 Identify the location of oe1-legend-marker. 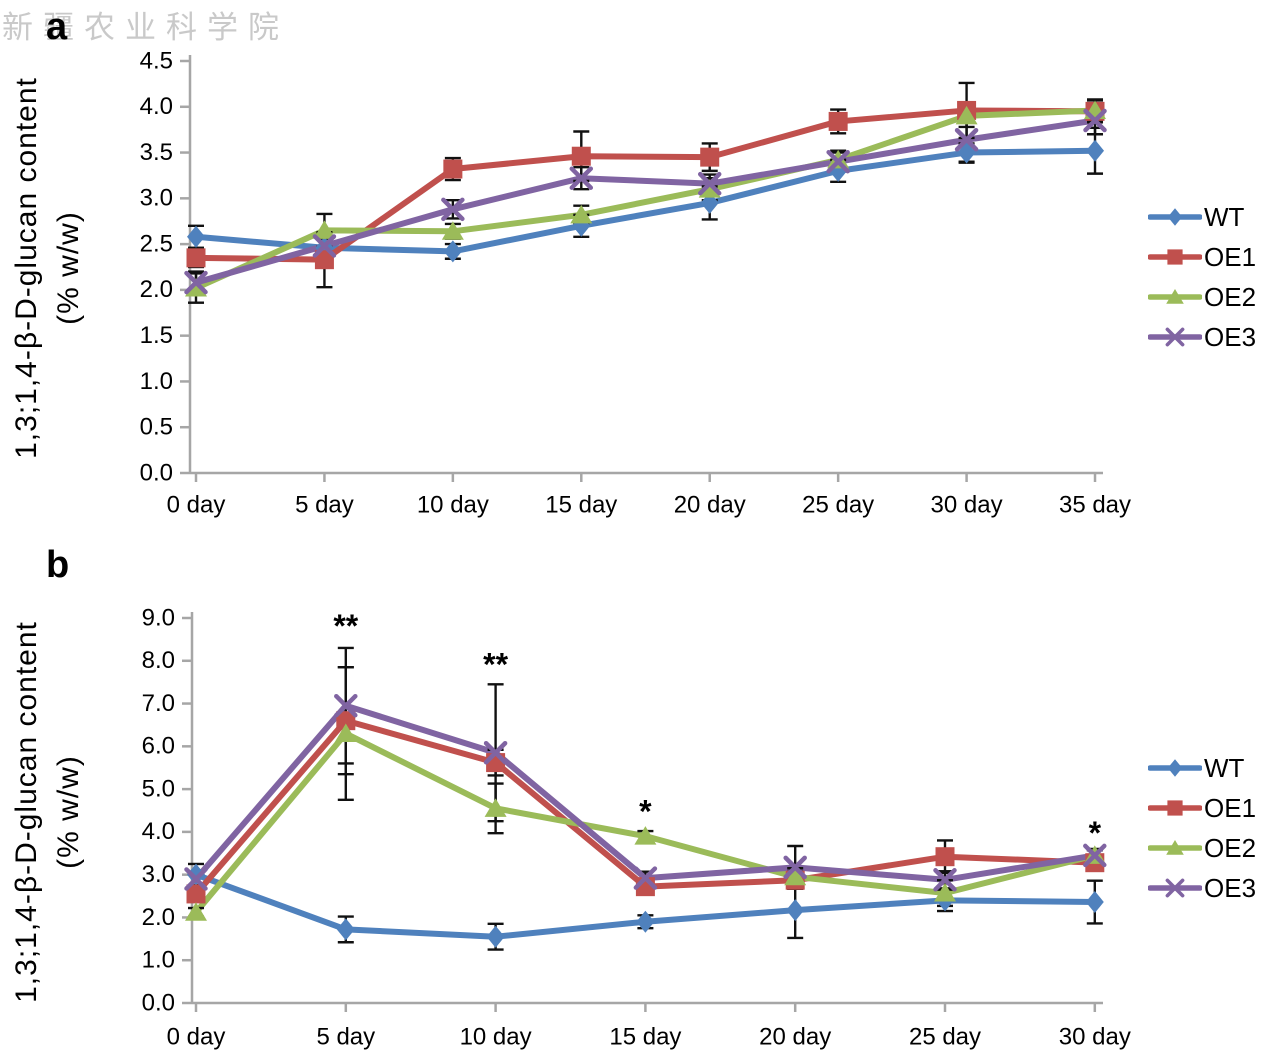
(1175, 808).